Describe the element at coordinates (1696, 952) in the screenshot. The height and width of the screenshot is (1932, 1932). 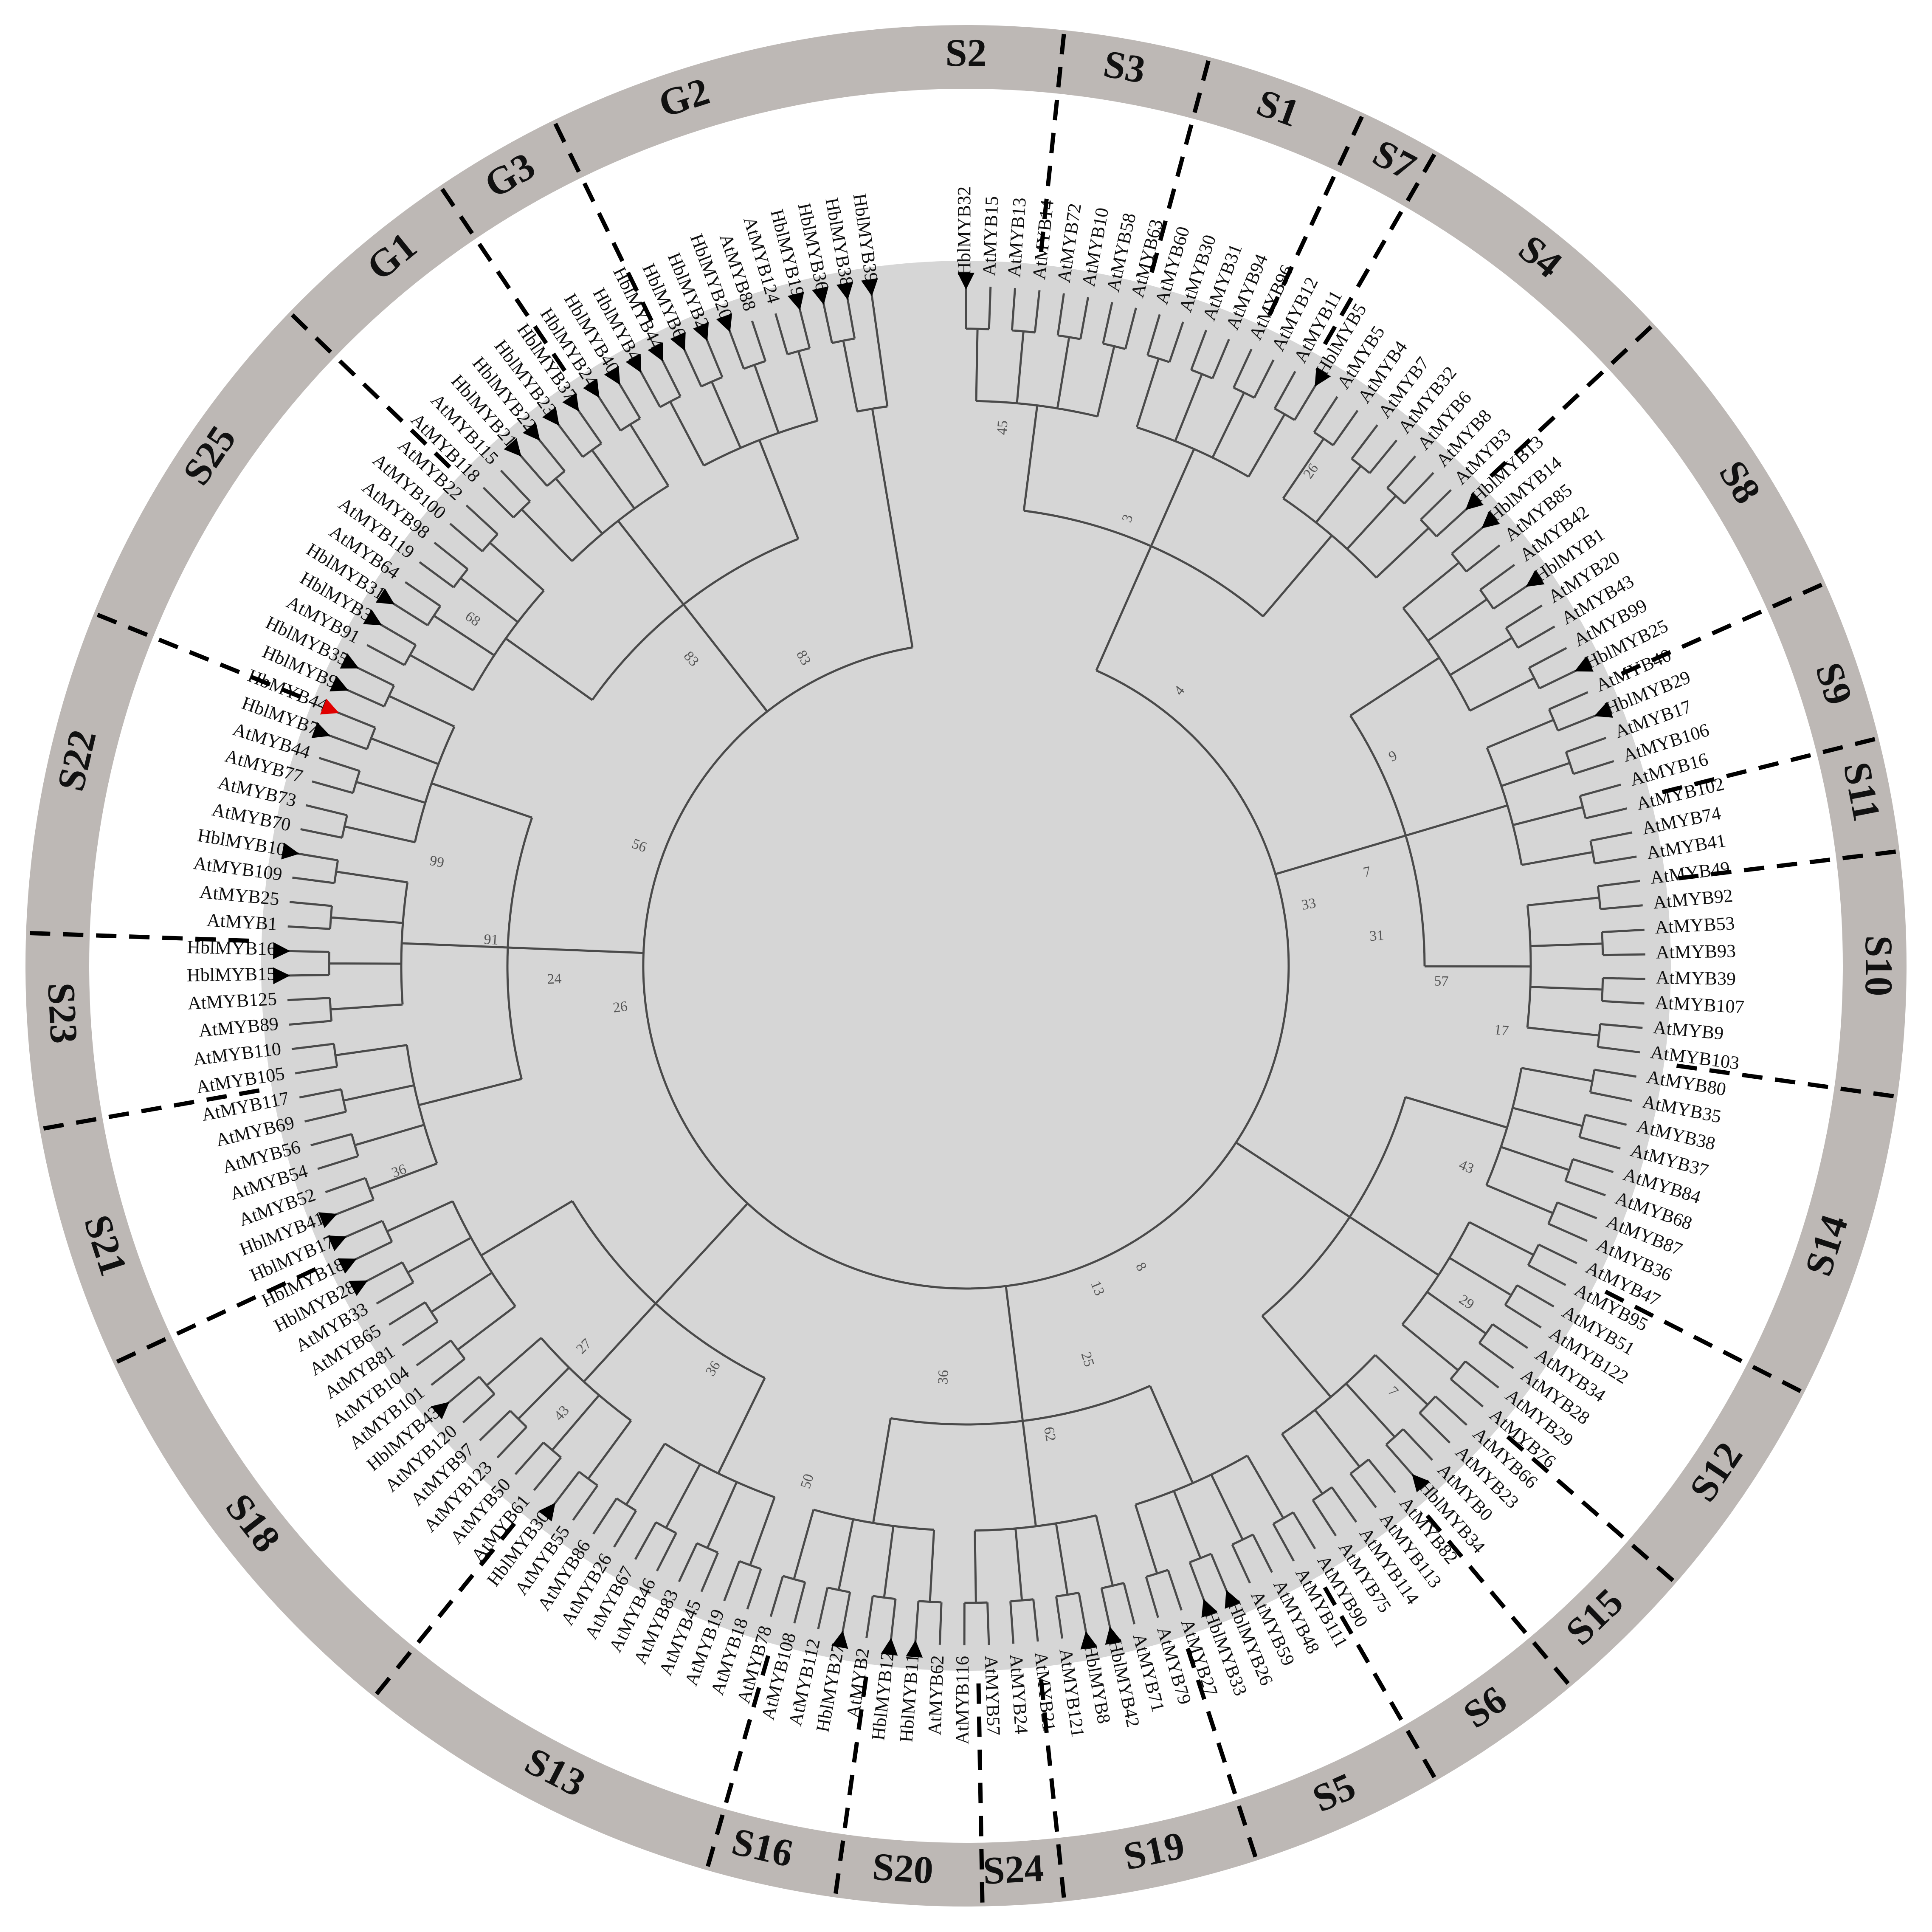
I see `leaf-label: AtMYB93` at that location.